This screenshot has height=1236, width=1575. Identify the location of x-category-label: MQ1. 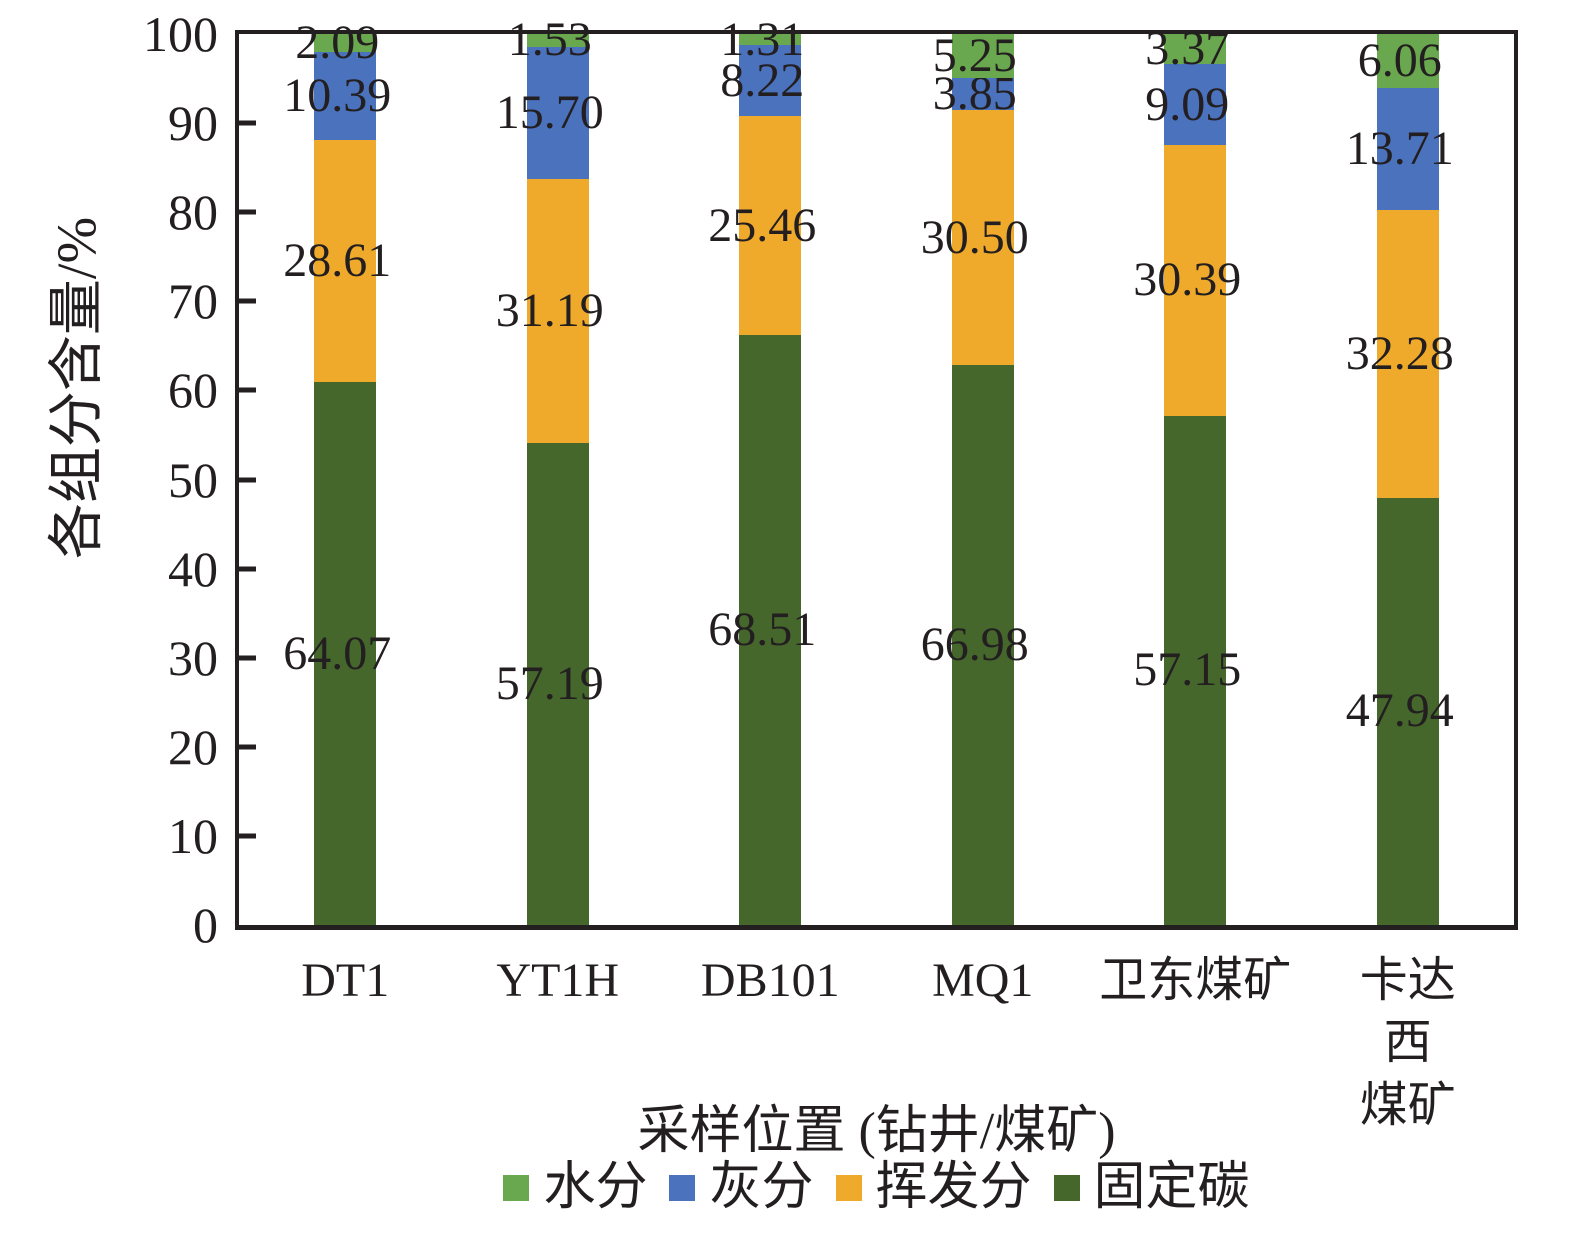
(983, 980).